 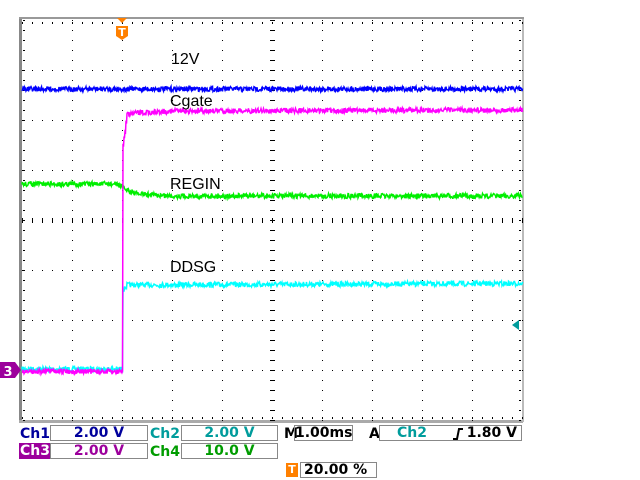 What do you see at coordinates (450, 433) in the screenshot?
I see `trigger-readout: Ch2 1.80 V` at bounding box center [450, 433].